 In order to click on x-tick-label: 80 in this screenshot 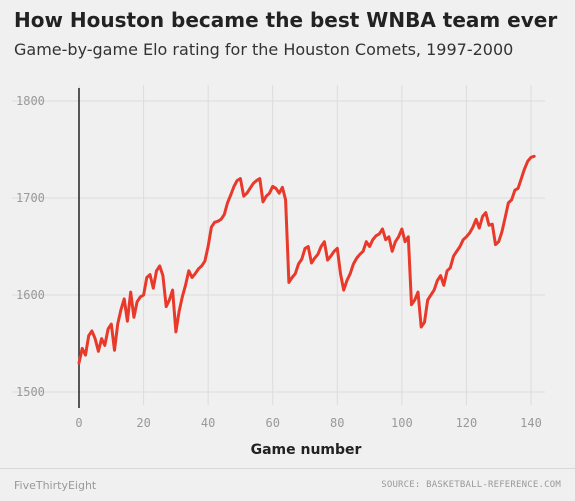, I will do `click(337, 423)`.